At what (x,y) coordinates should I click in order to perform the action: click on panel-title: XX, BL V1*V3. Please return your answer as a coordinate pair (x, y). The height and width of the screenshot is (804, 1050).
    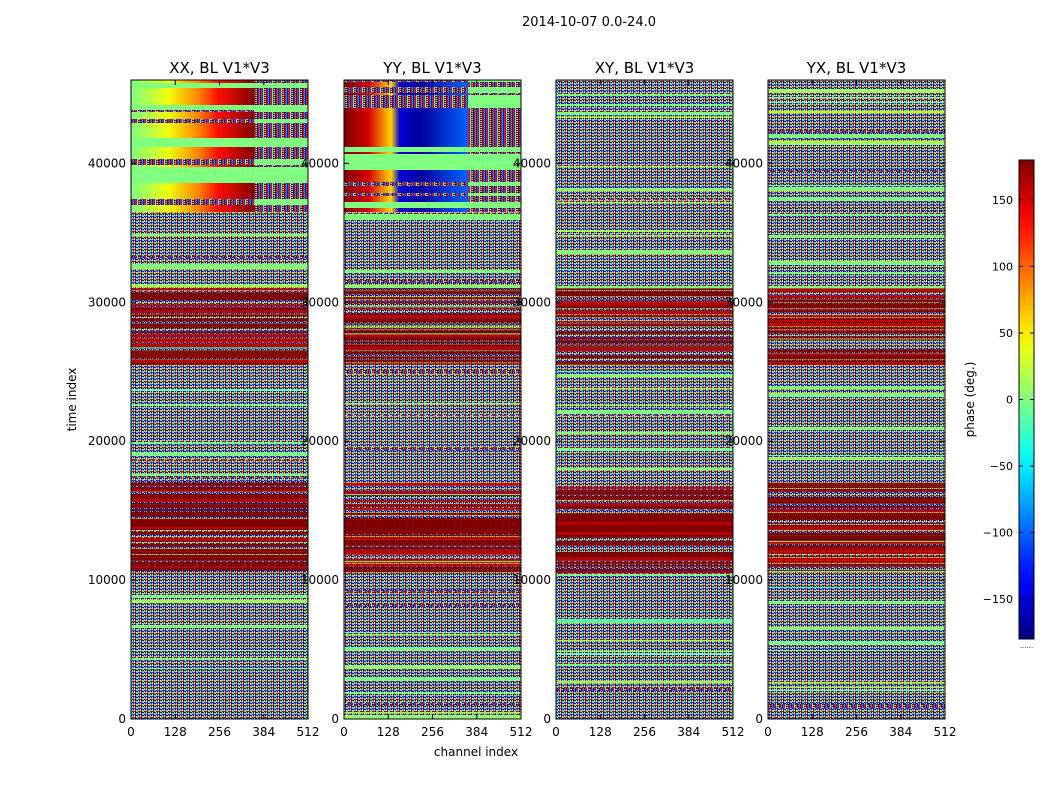
    Looking at the image, I should click on (219, 68).